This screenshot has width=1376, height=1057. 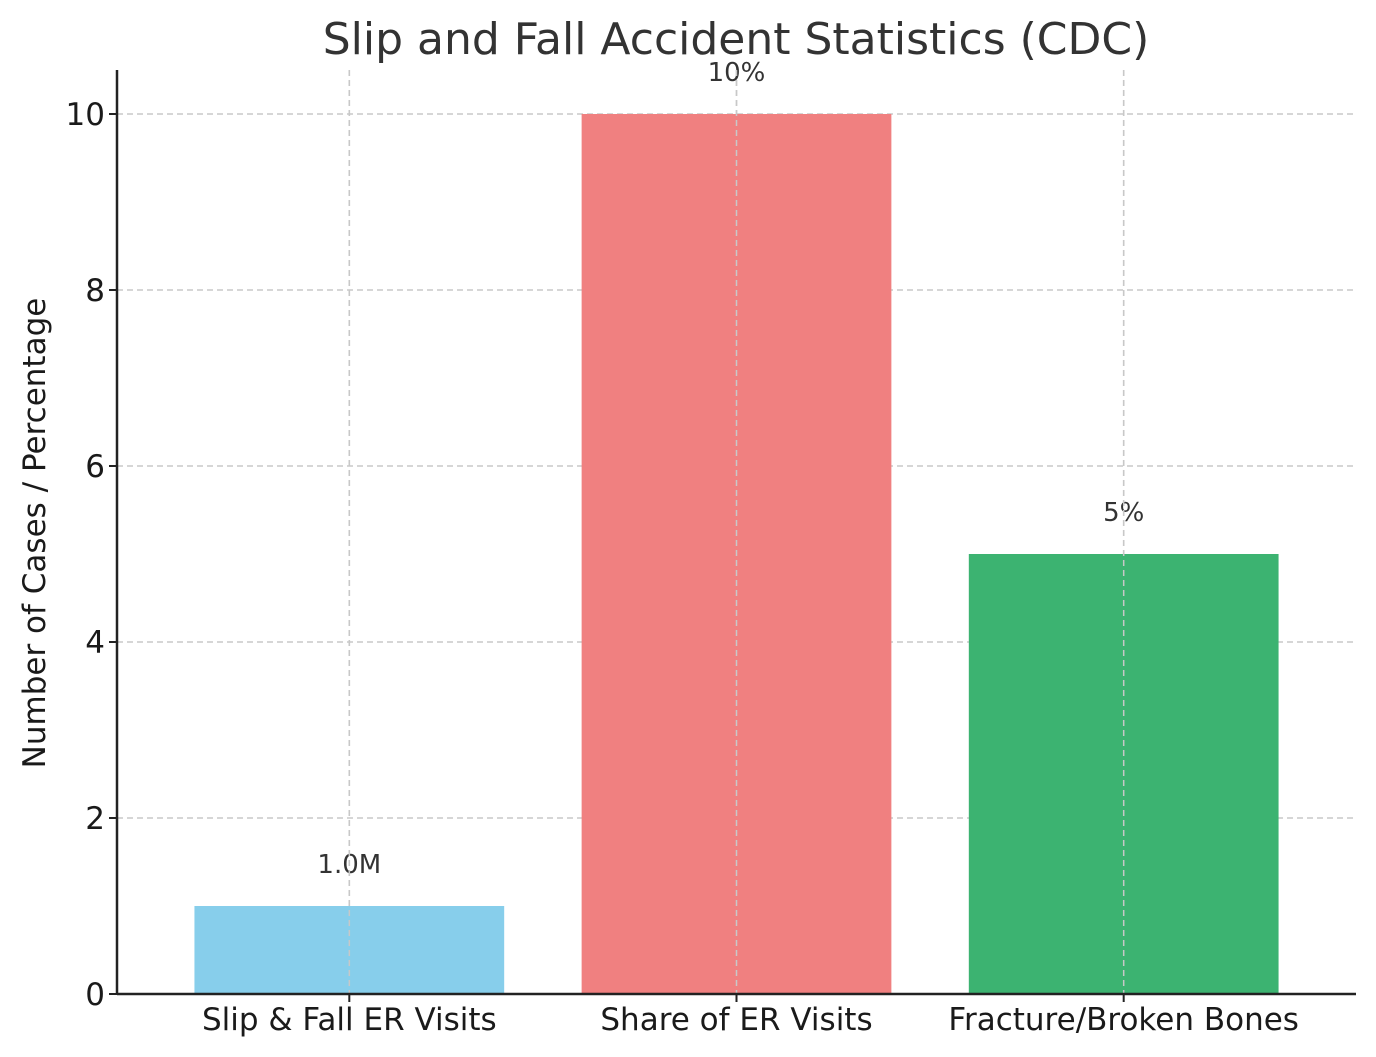 I want to click on y-tick-label: 4, so click(x=95, y=643).